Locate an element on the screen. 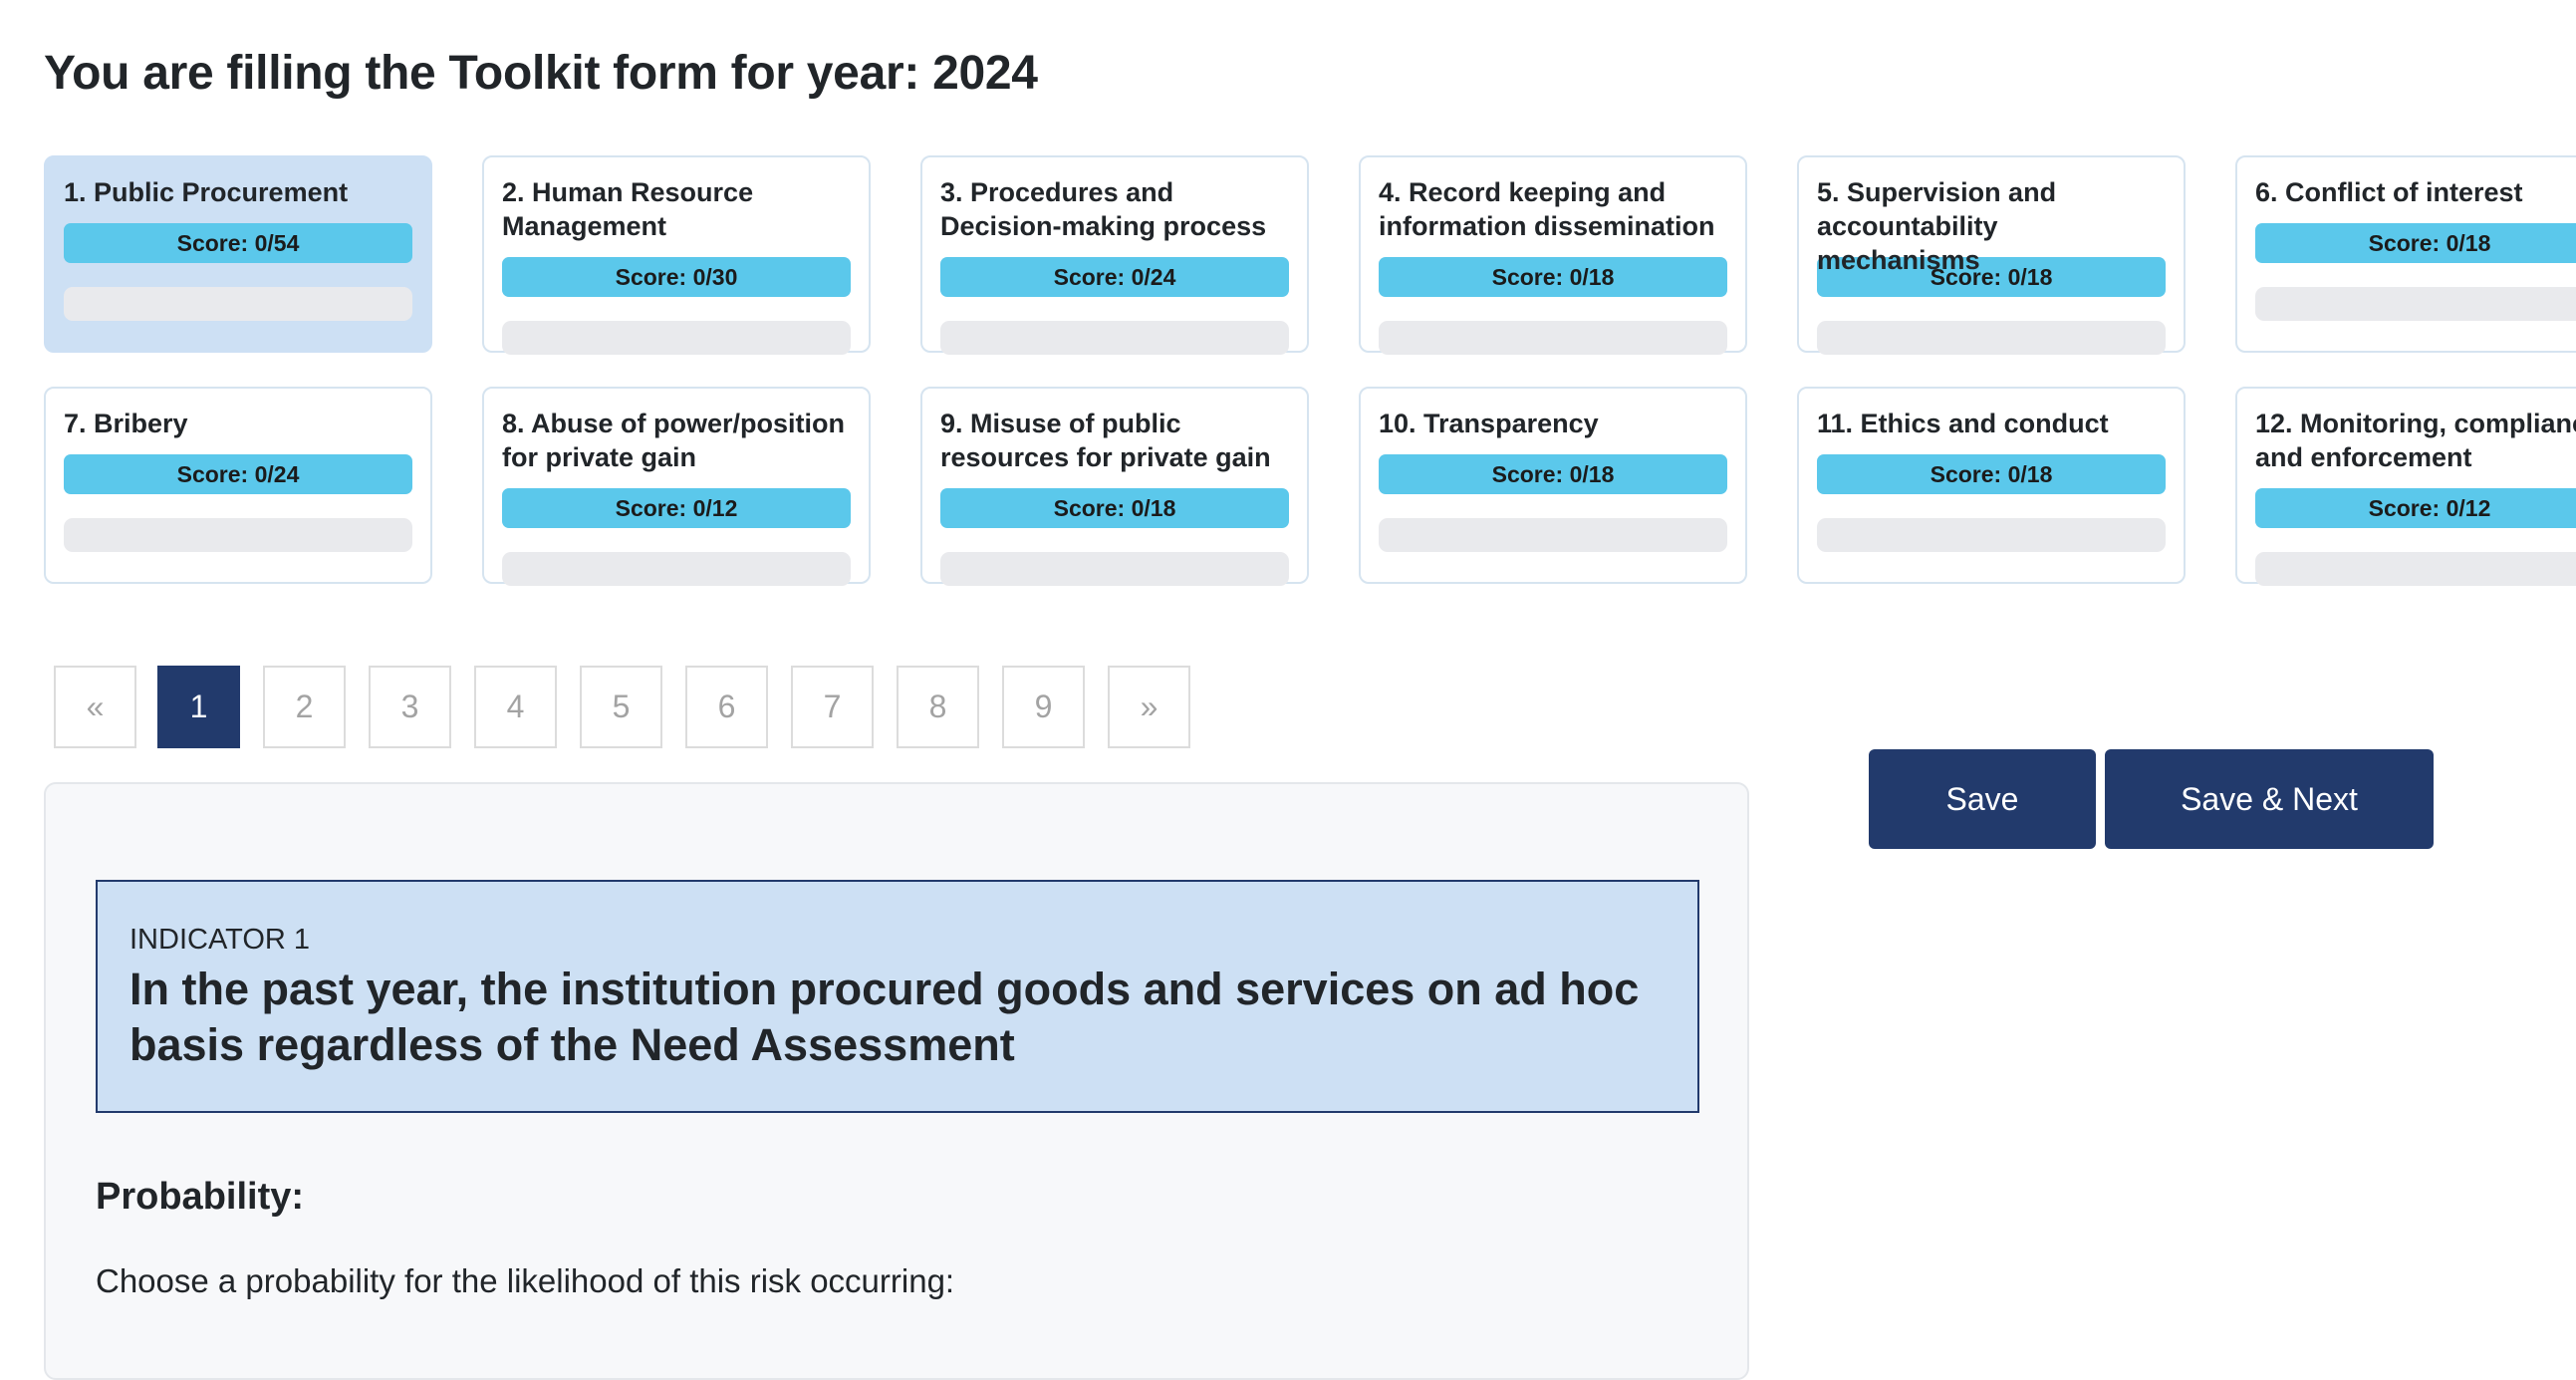 This screenshot has height=1380, width=2576. probability-heading: Probability: is located at coordinates (200, 1197).